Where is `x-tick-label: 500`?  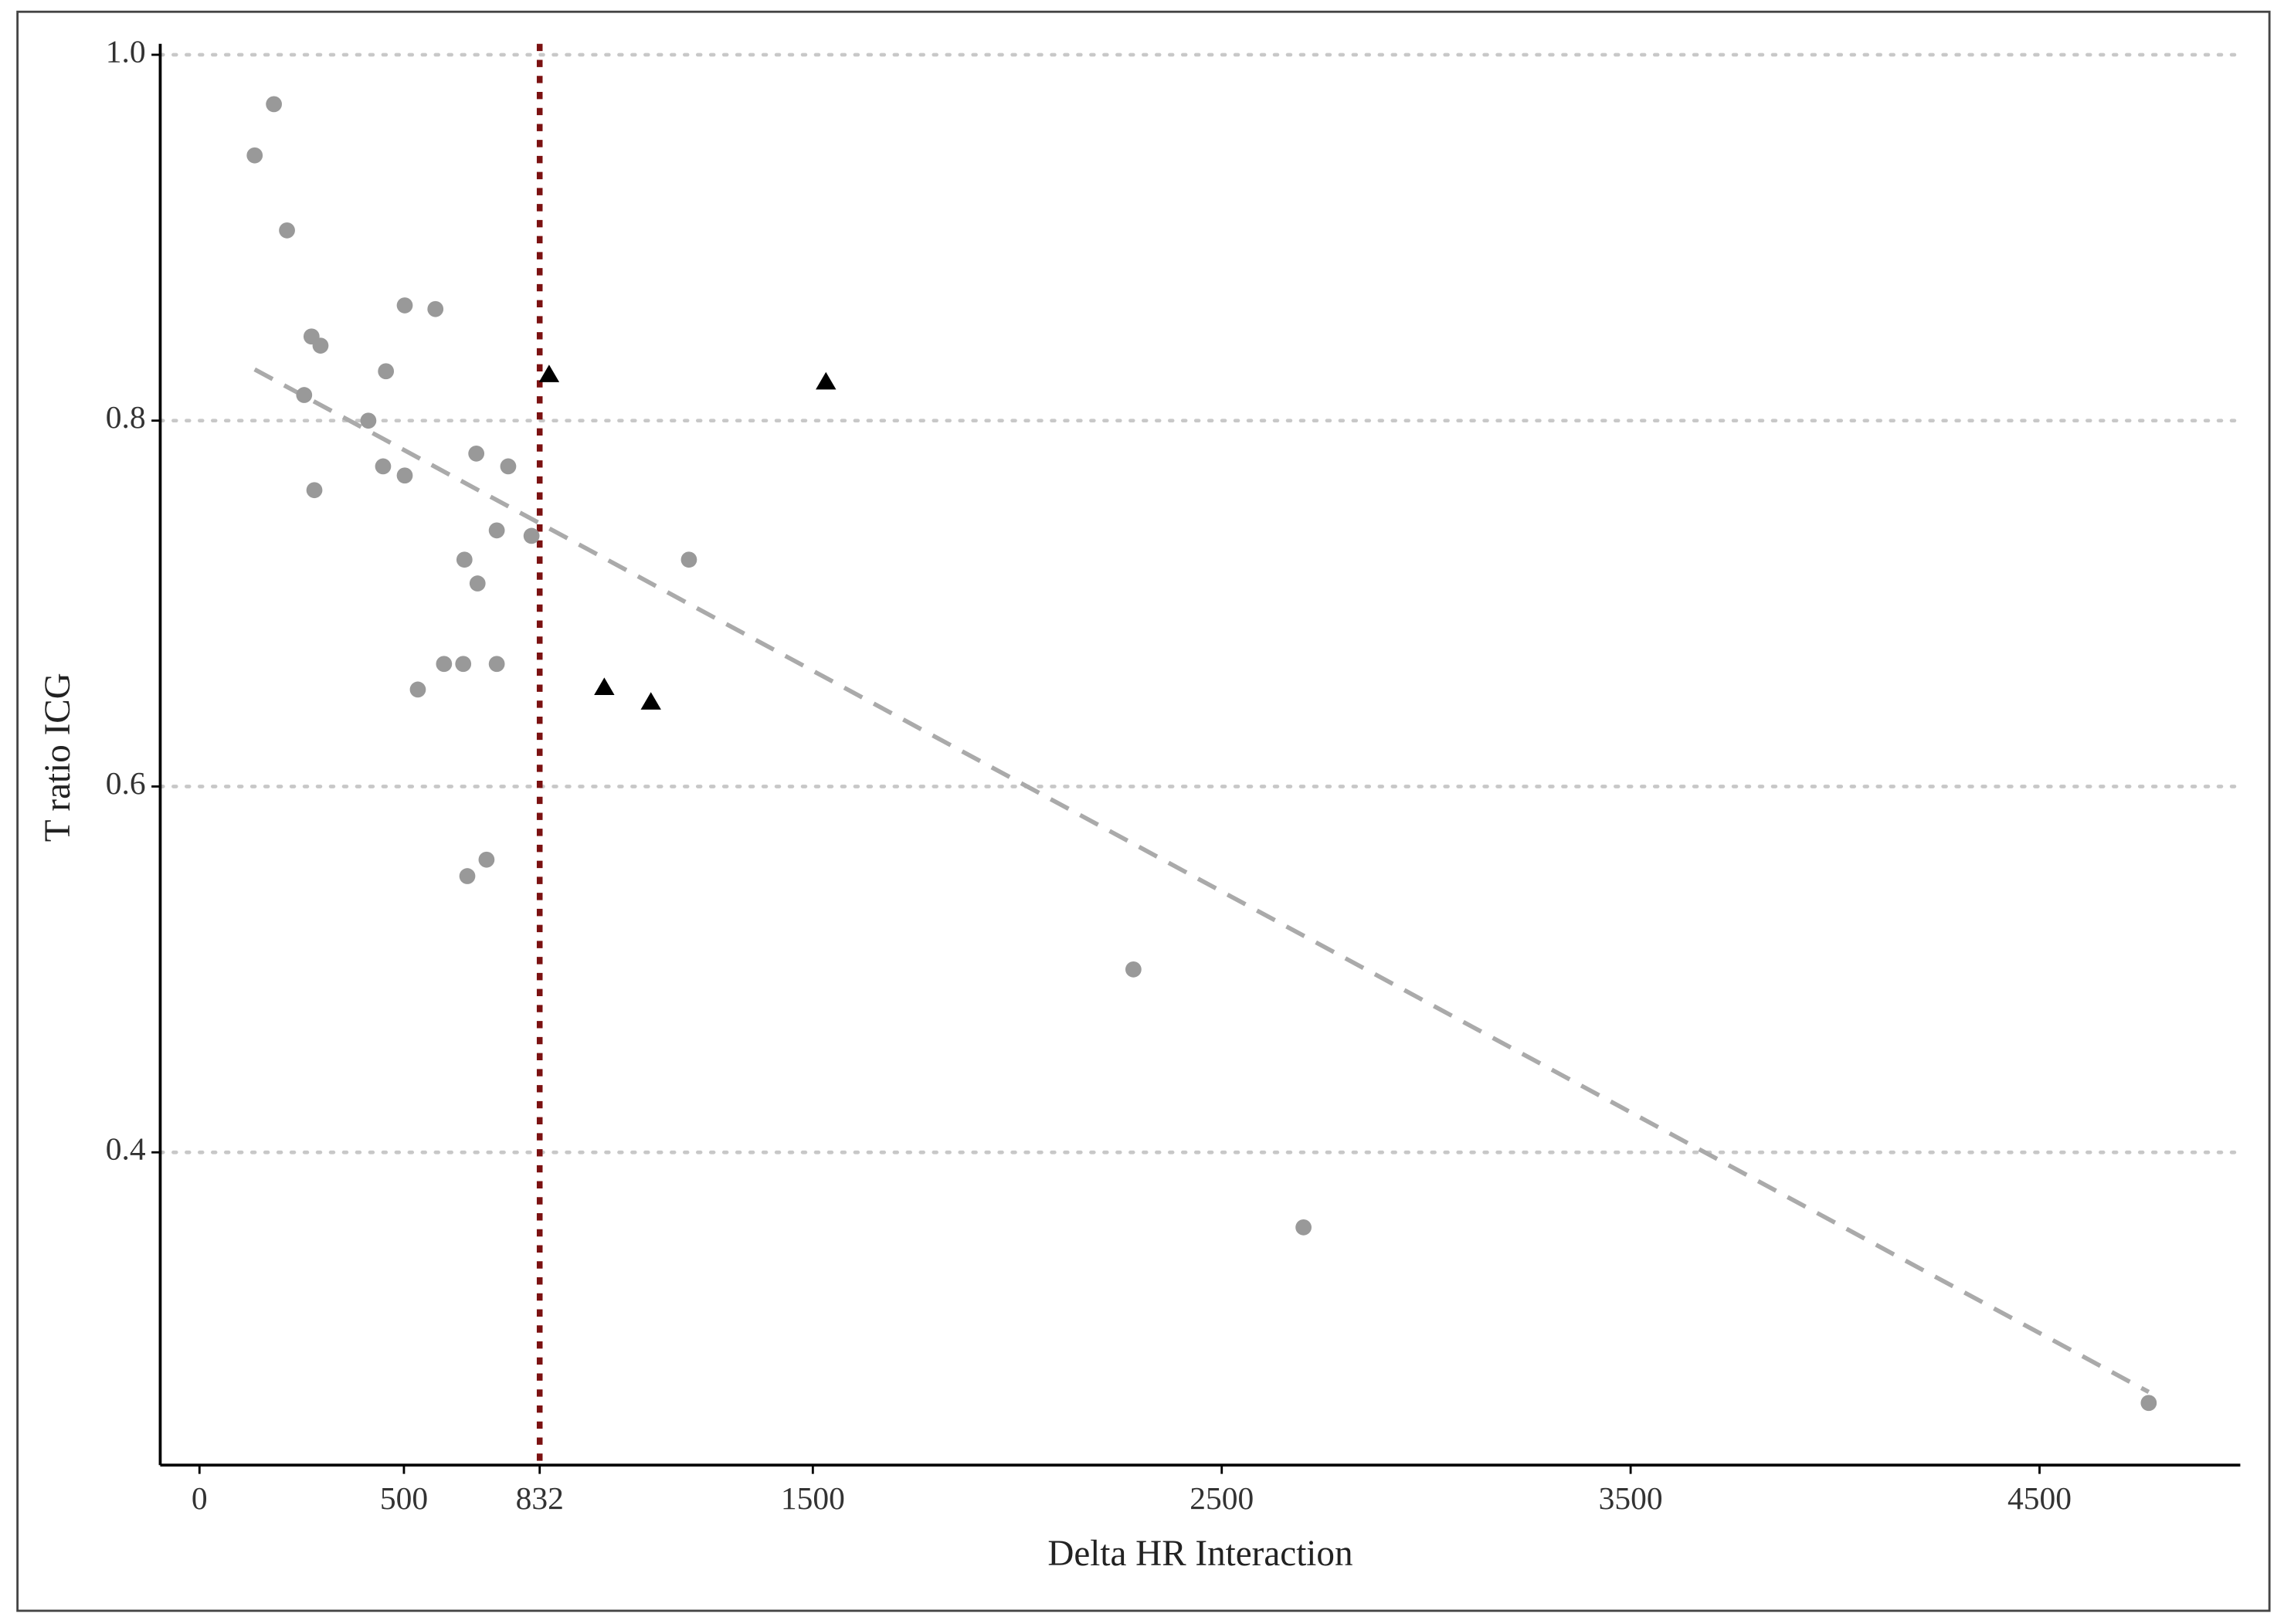 x-tick-label: 500 is located at coordinates (404, 1498).